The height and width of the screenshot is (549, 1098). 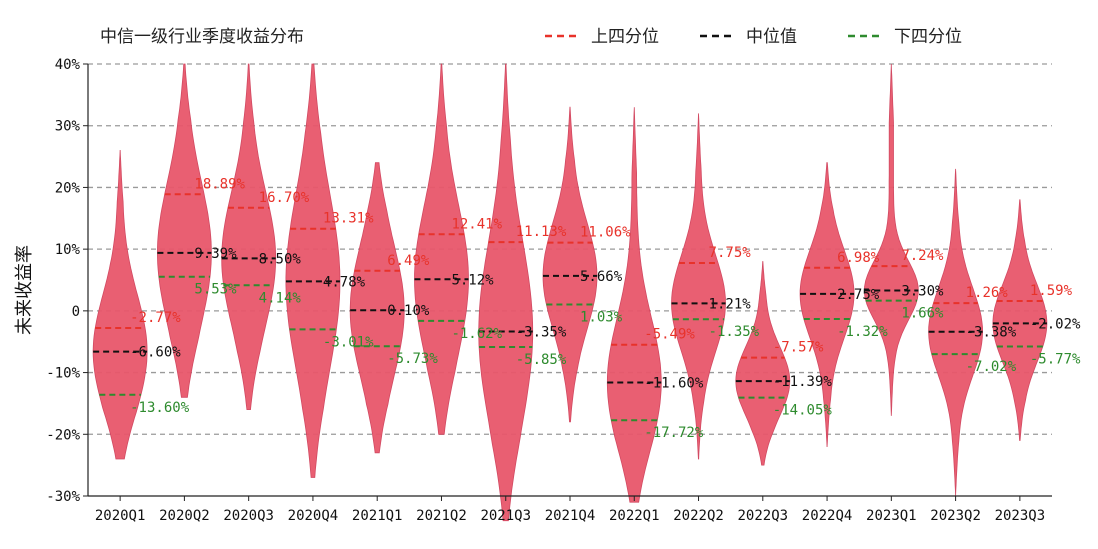 I want to click on median-label: -11.39%, so click(x=803, y=382).